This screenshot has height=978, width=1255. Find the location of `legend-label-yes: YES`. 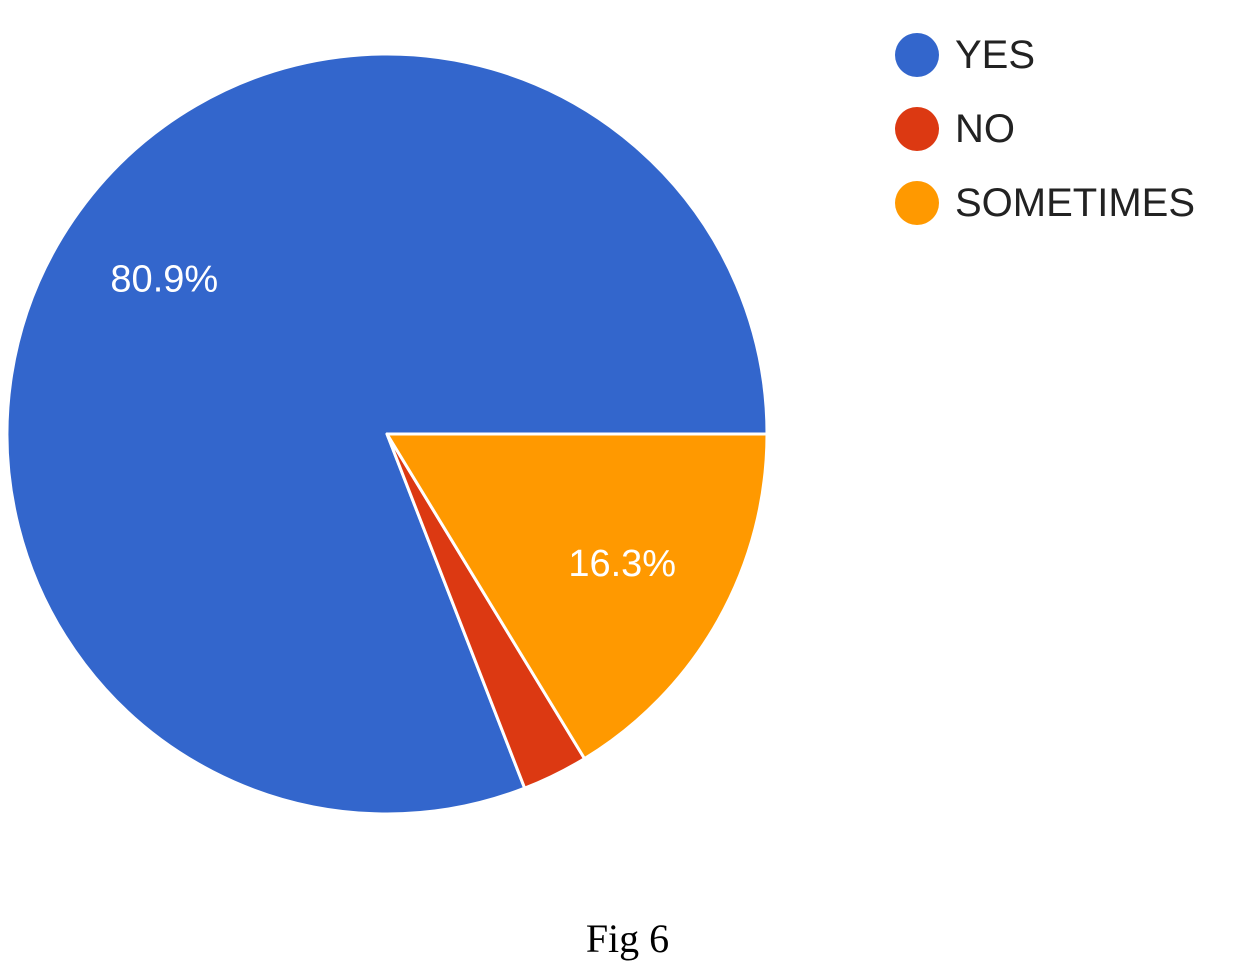

legend-label-yes: YES is located at coordinates (995, 54).